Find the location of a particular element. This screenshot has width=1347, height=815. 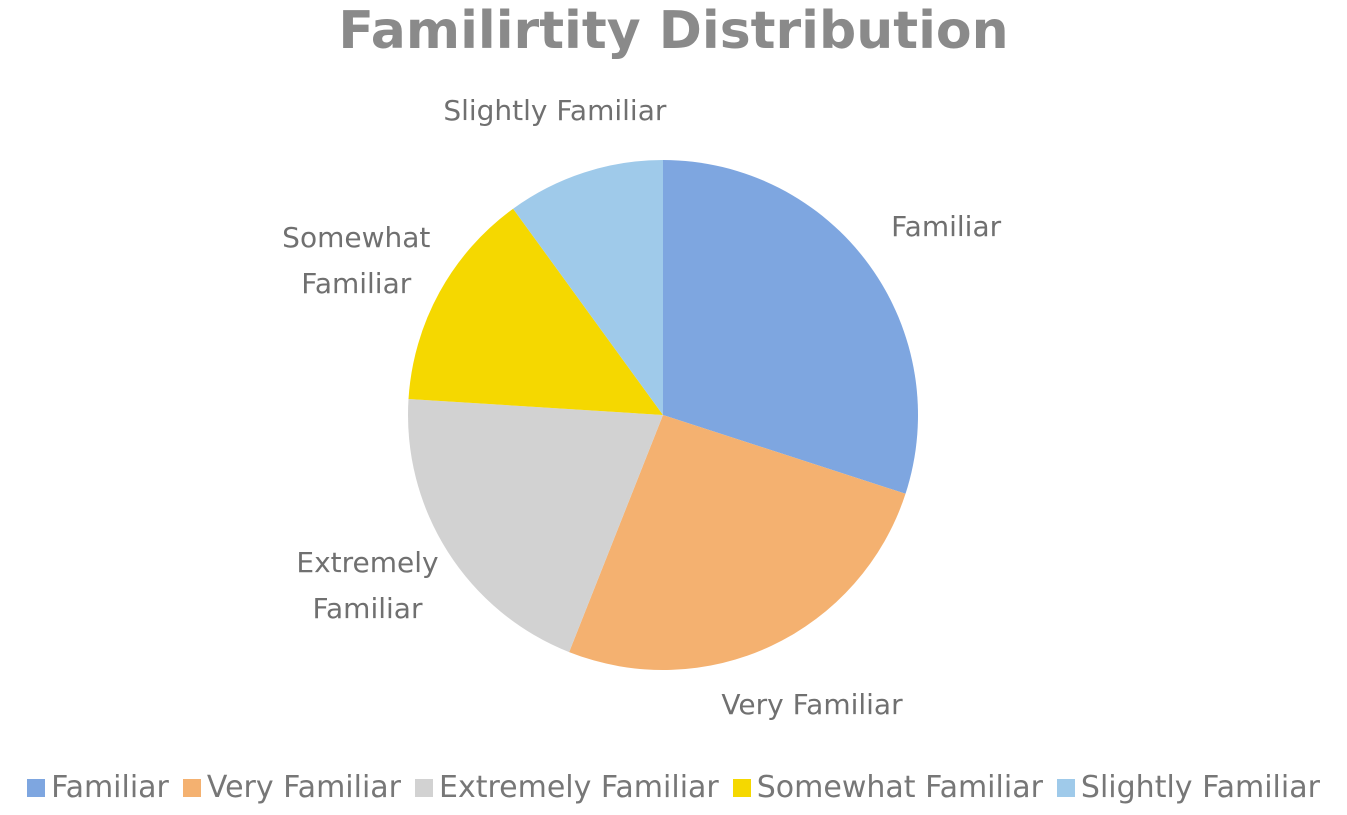

slice-label: Very Familiar is located at coordinates (812, 704).